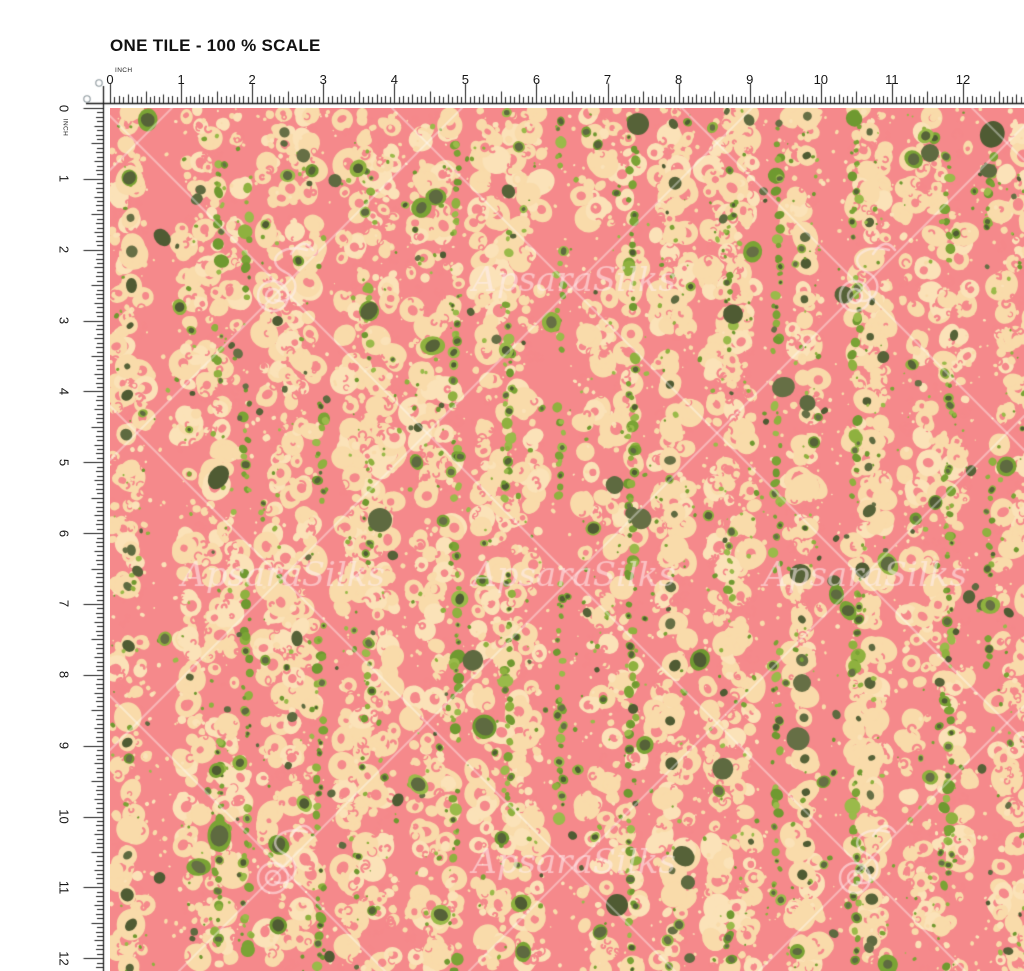 The height and width of the screenshot is (971, 1024). What do you see at coordinates (64, 816) in the screenshot?
I see `v-ruler-number: 10` at bounding box center [64, 816].